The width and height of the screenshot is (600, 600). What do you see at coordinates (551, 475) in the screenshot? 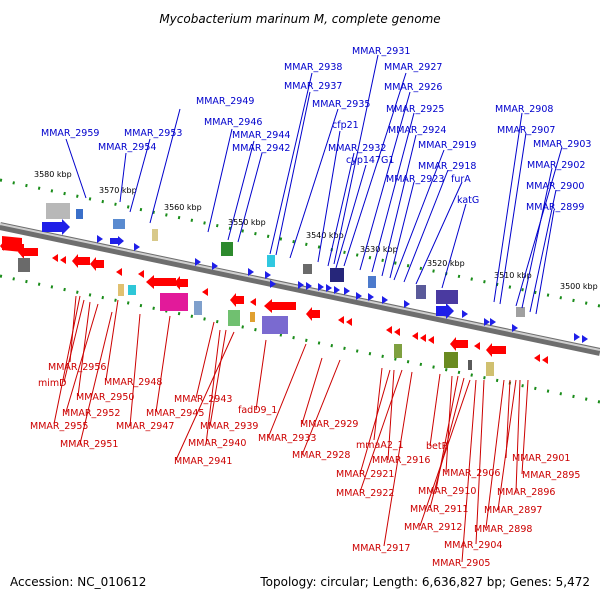
I see `gene-label: MMAR_2895` at bounding box center [551, 475].